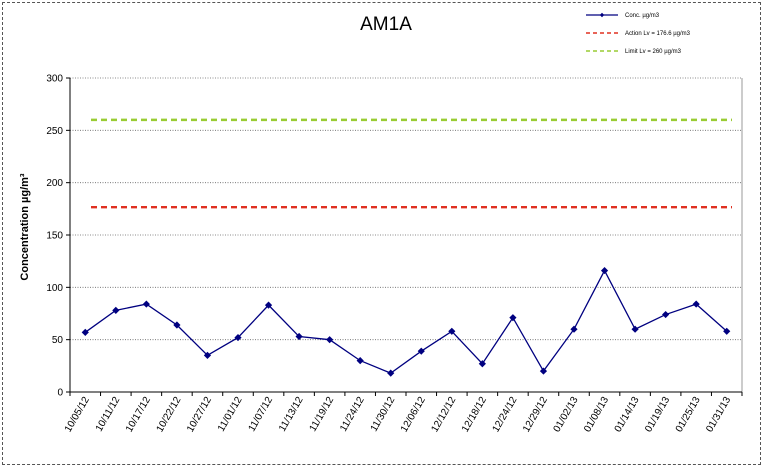 The image size is (765, 469). What do you see at coordinates (138, 415) in the screenshot?
I see `x-tick-label: 10/17/12` at bounding box center [138, 415].